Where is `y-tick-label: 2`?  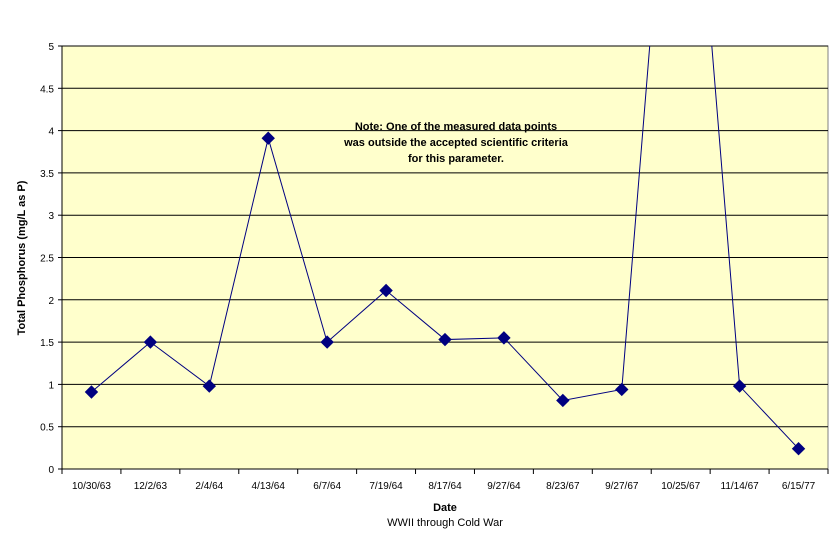 y-tick-label: 2 is located at coordinates (51, 301).